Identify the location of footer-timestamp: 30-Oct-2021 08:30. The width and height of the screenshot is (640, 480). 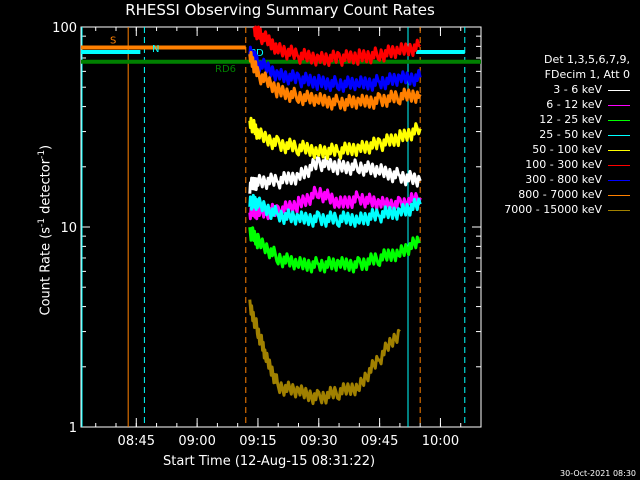
(598, 473).